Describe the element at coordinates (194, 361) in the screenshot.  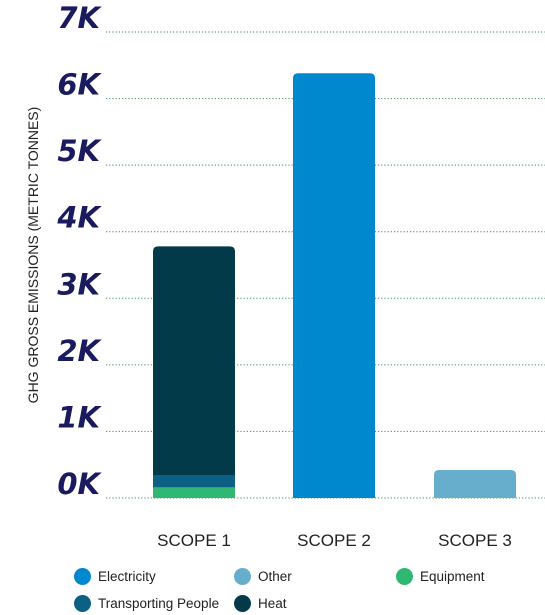
I see `bar-segment-heat` at that location.